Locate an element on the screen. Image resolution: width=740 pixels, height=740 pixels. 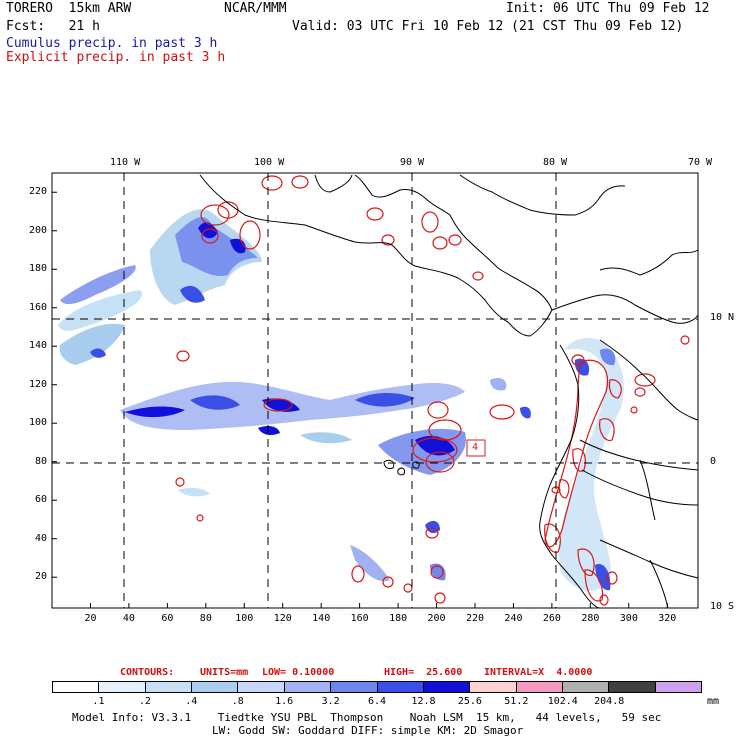
x-tick-label: 320 is located at coordinates (667, 618).